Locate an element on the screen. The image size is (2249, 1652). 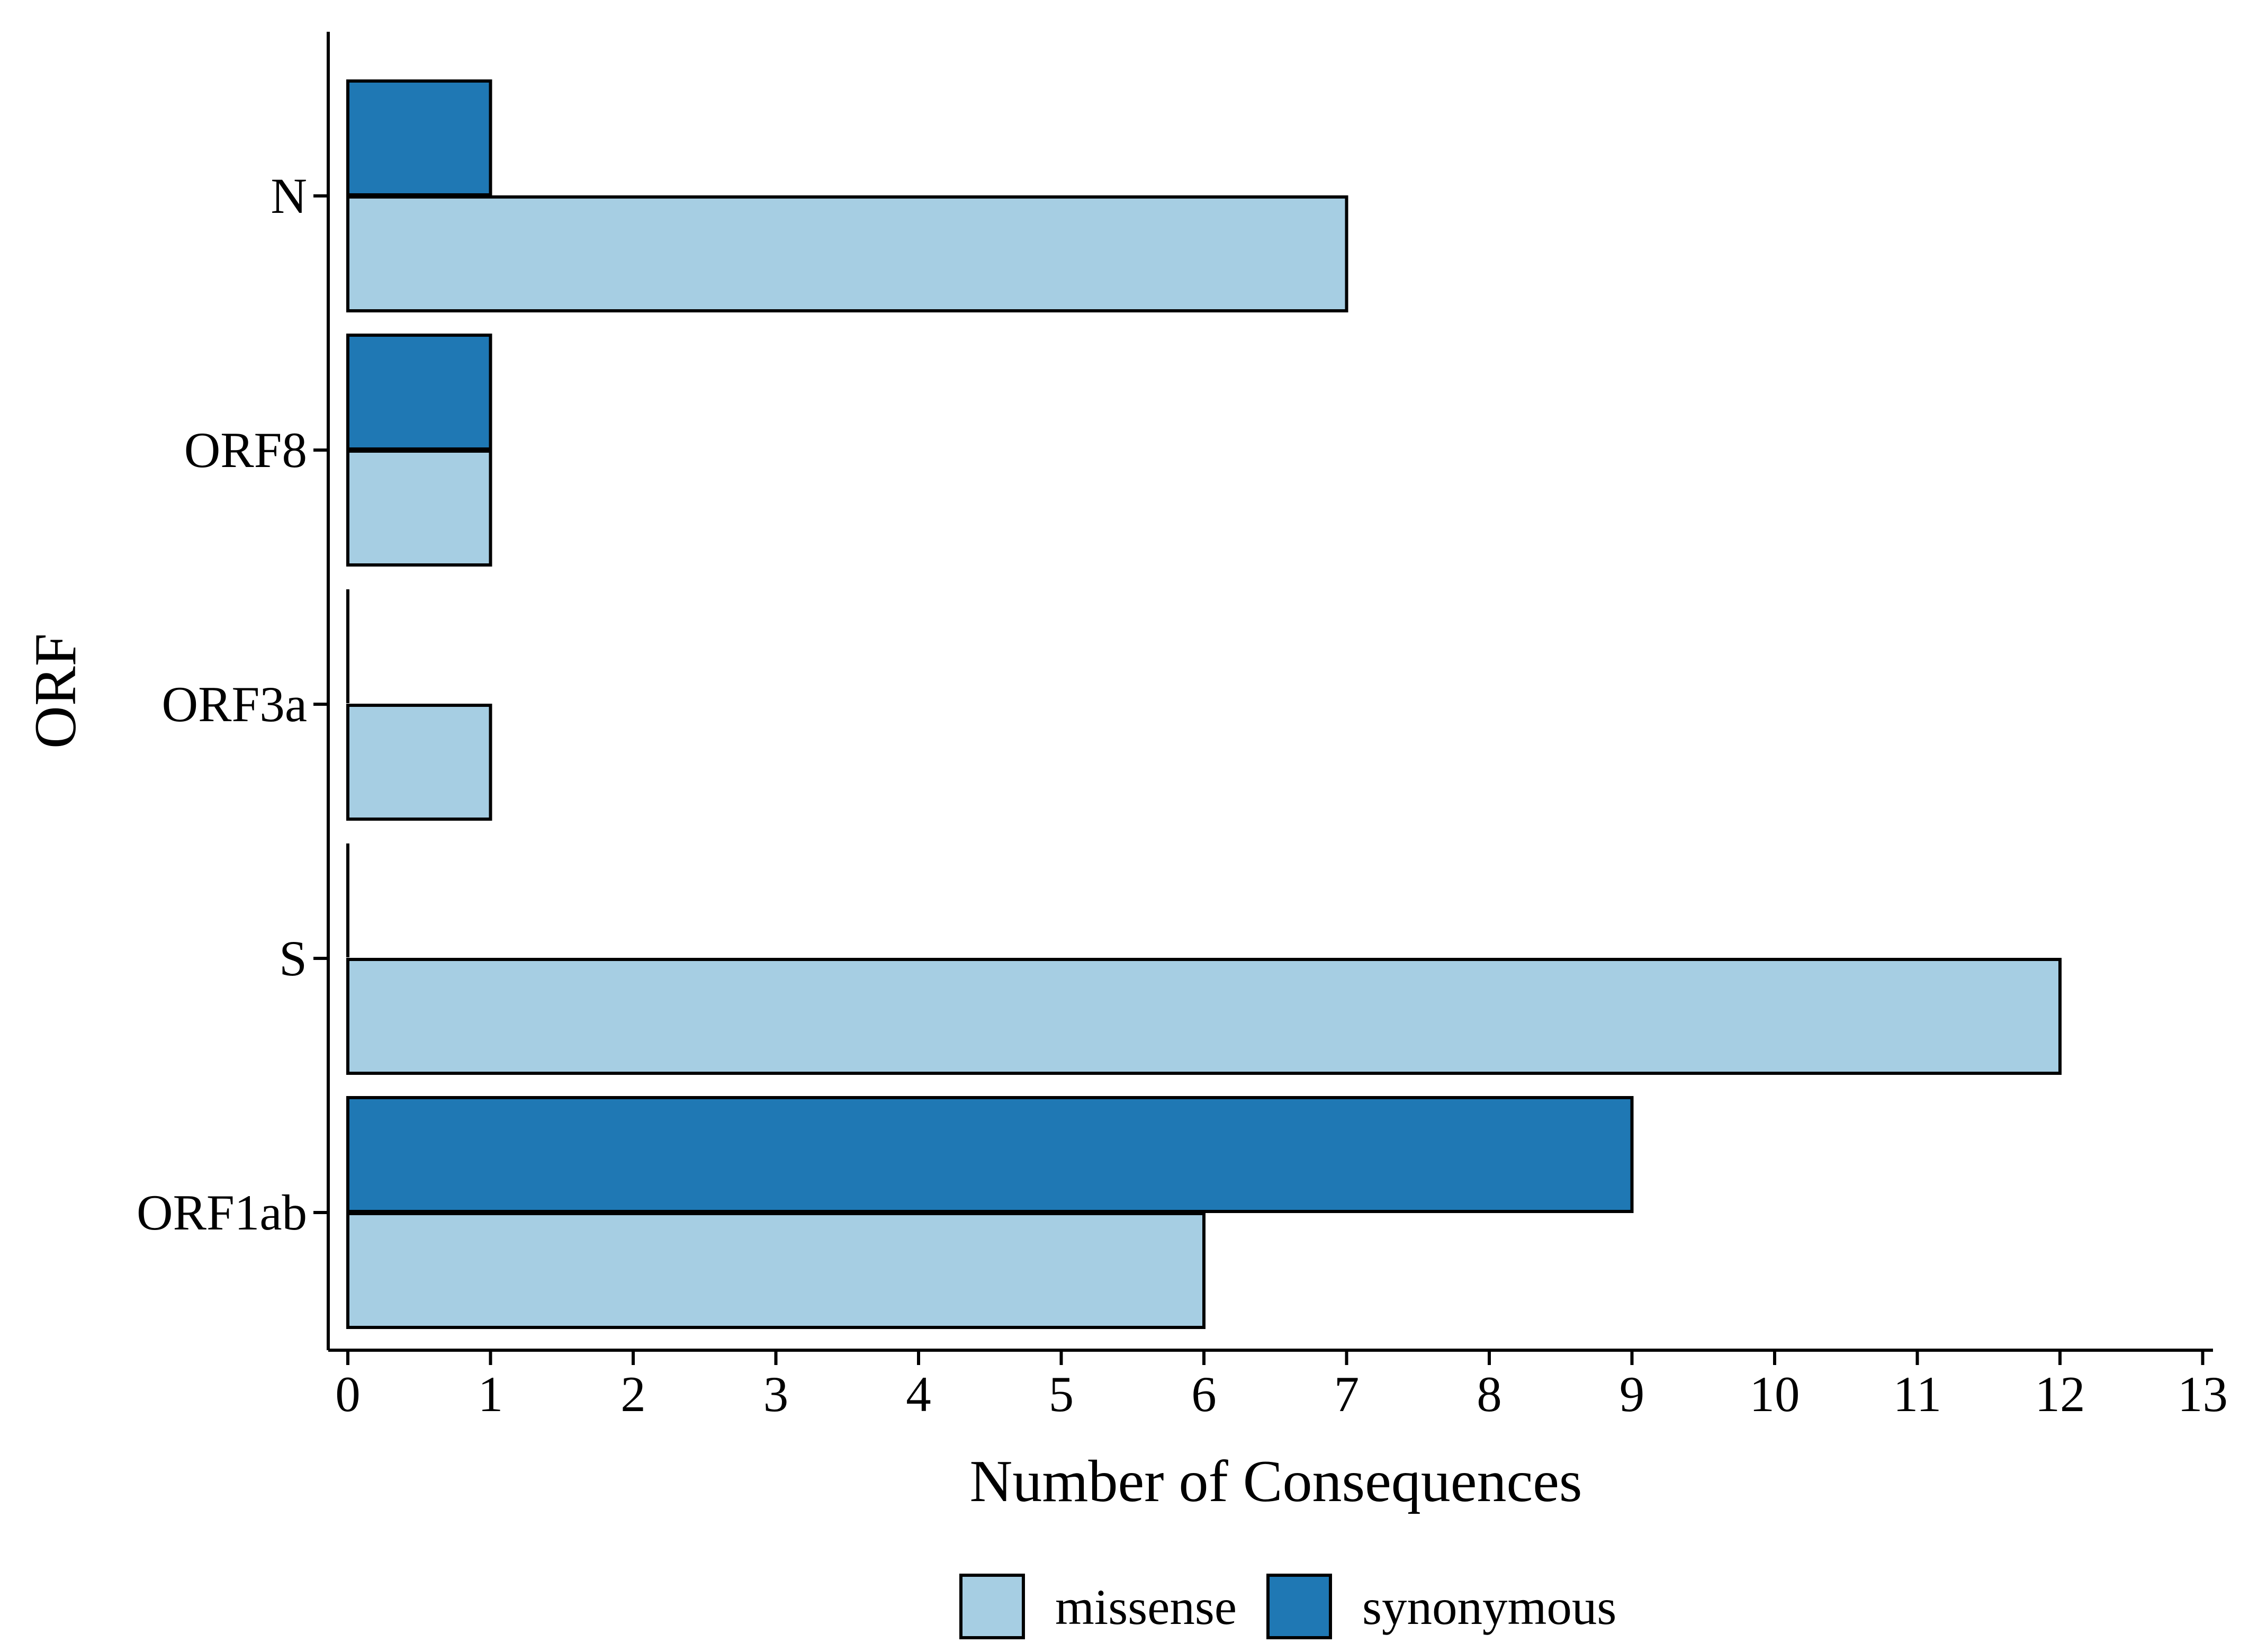
legend-label: missense is located at coordinates (1146, 1607).